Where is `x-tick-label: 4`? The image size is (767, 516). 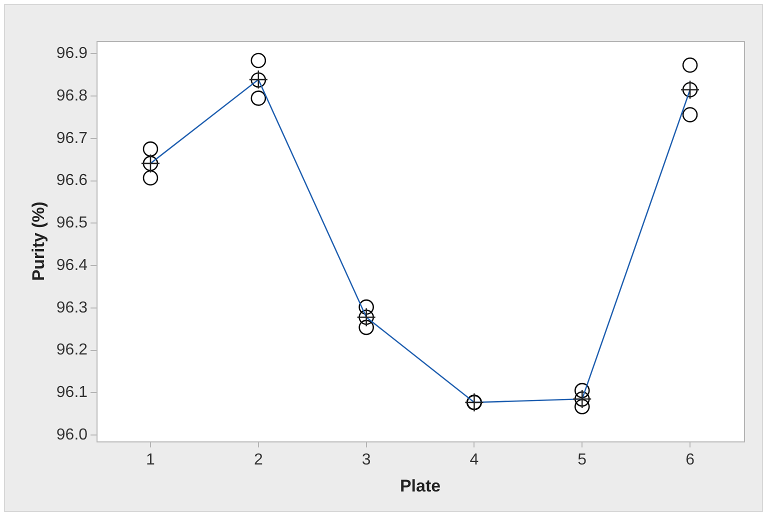 x-tick-label: 4 is located at coordinates (474, 459).